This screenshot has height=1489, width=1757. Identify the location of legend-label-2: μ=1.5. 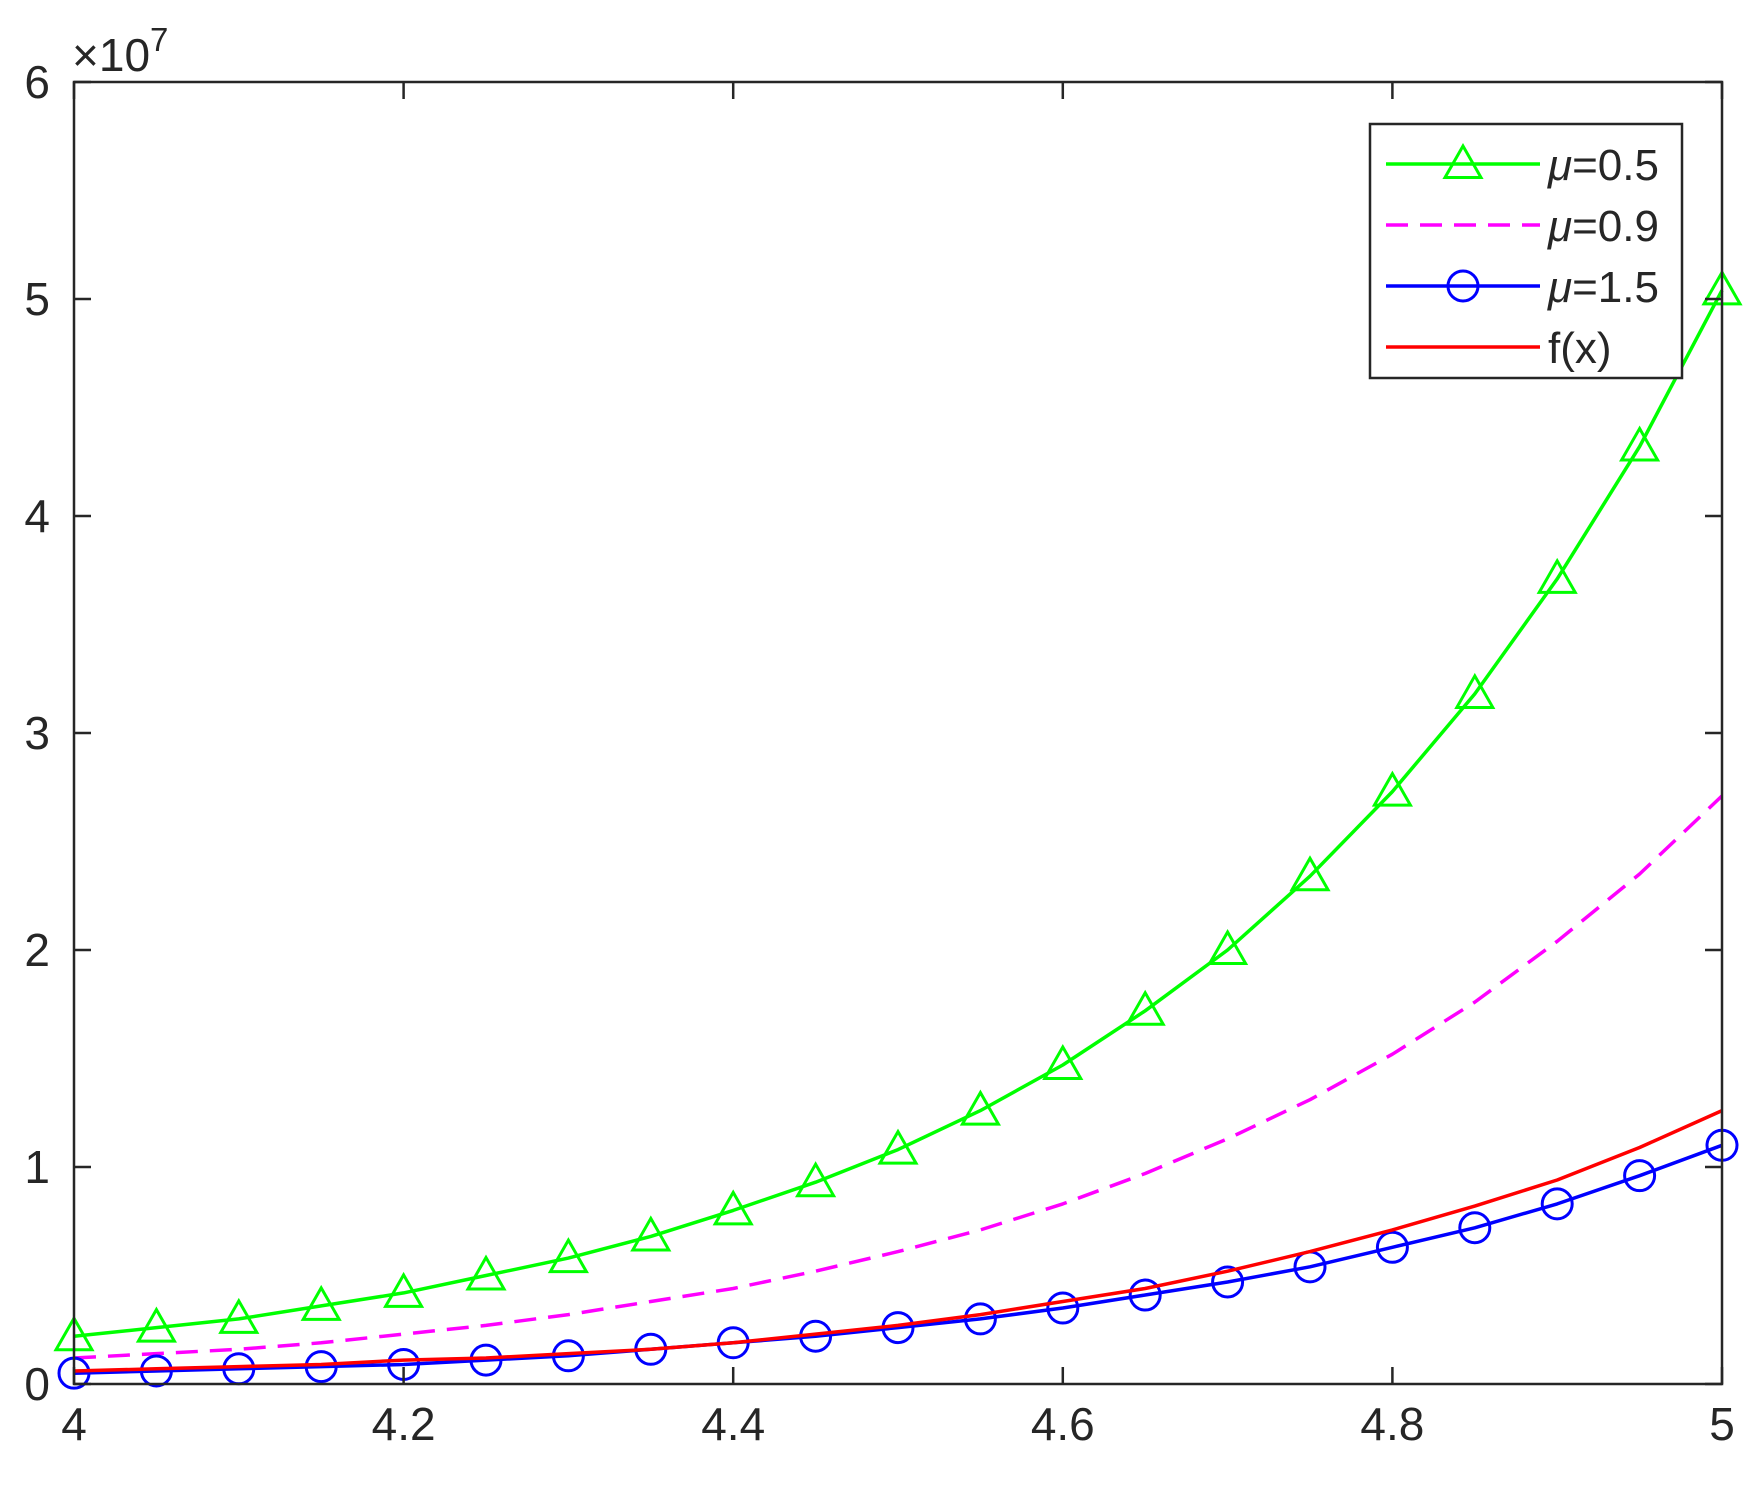
(1603, 287).